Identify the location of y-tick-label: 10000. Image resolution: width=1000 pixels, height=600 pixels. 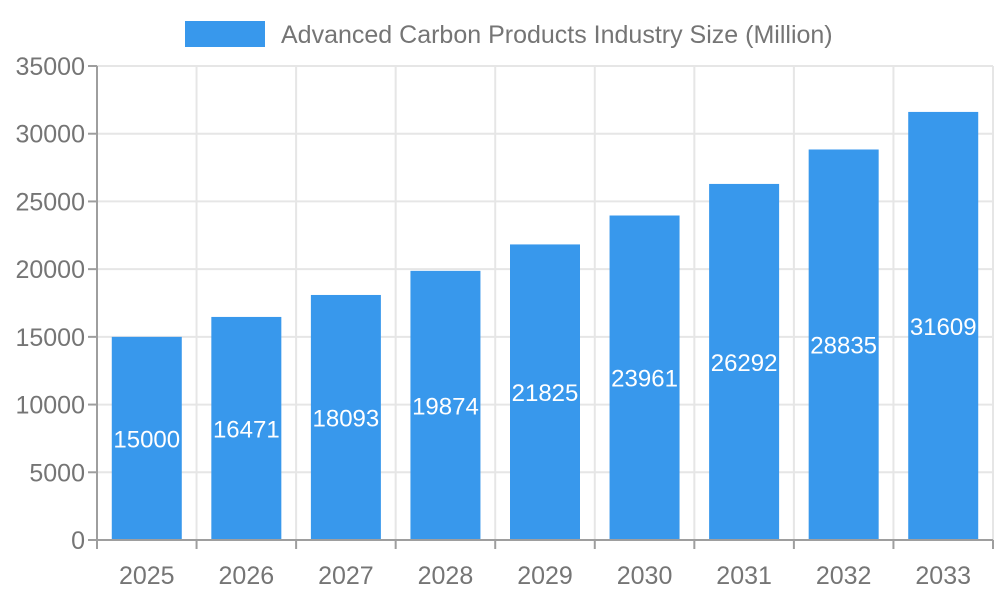
(50, 406).